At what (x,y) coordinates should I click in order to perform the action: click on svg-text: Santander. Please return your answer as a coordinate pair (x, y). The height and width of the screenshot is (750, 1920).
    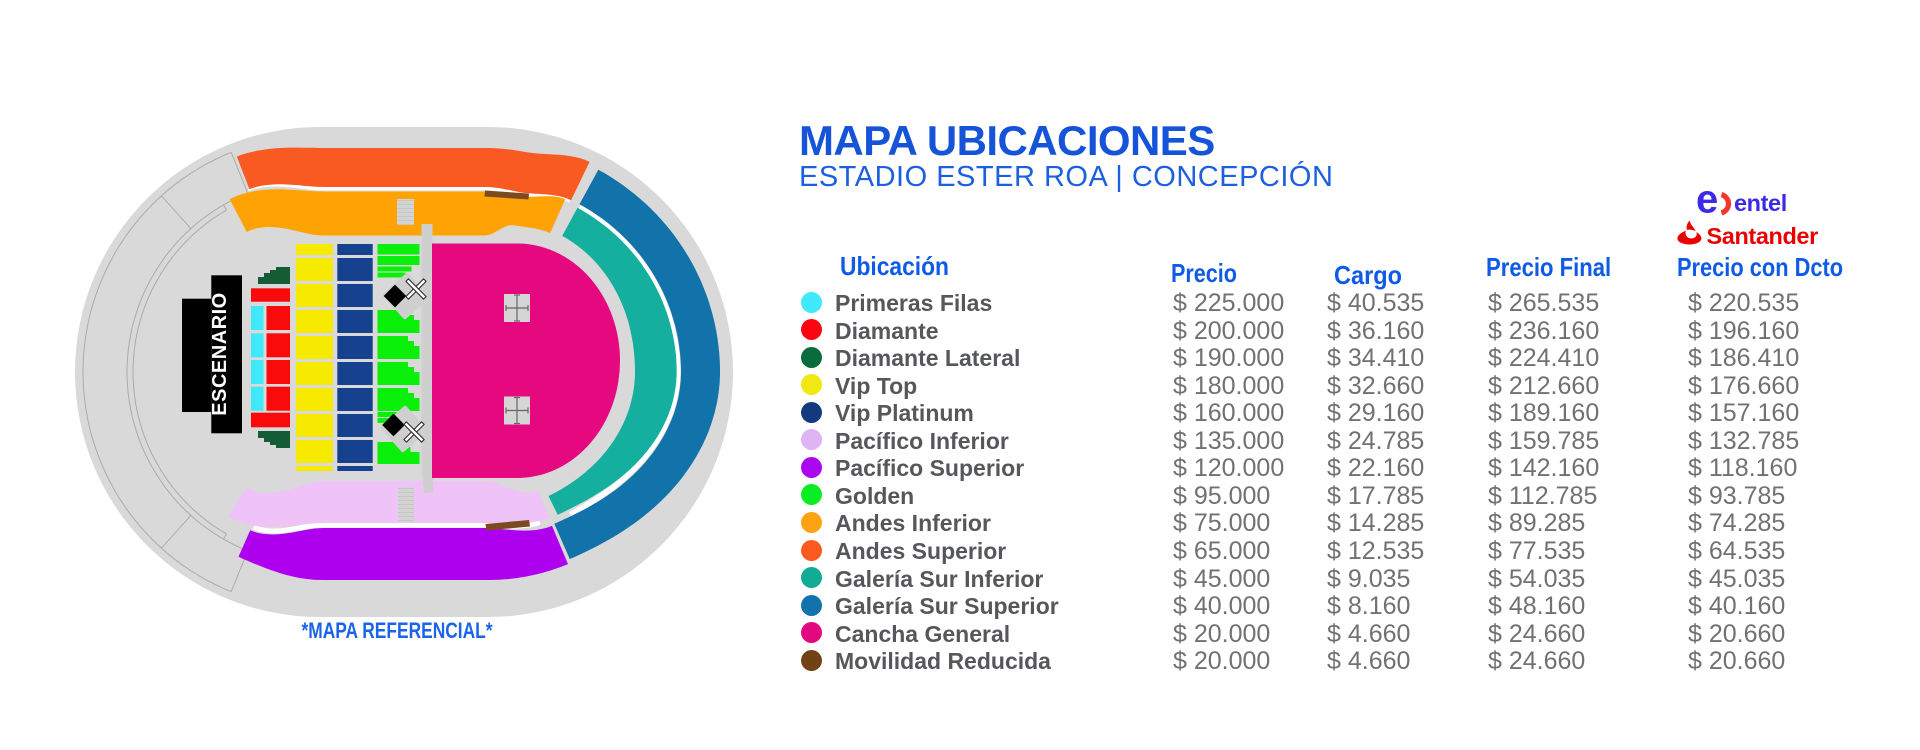
    Looking at the image, I should click on (1763, 235).